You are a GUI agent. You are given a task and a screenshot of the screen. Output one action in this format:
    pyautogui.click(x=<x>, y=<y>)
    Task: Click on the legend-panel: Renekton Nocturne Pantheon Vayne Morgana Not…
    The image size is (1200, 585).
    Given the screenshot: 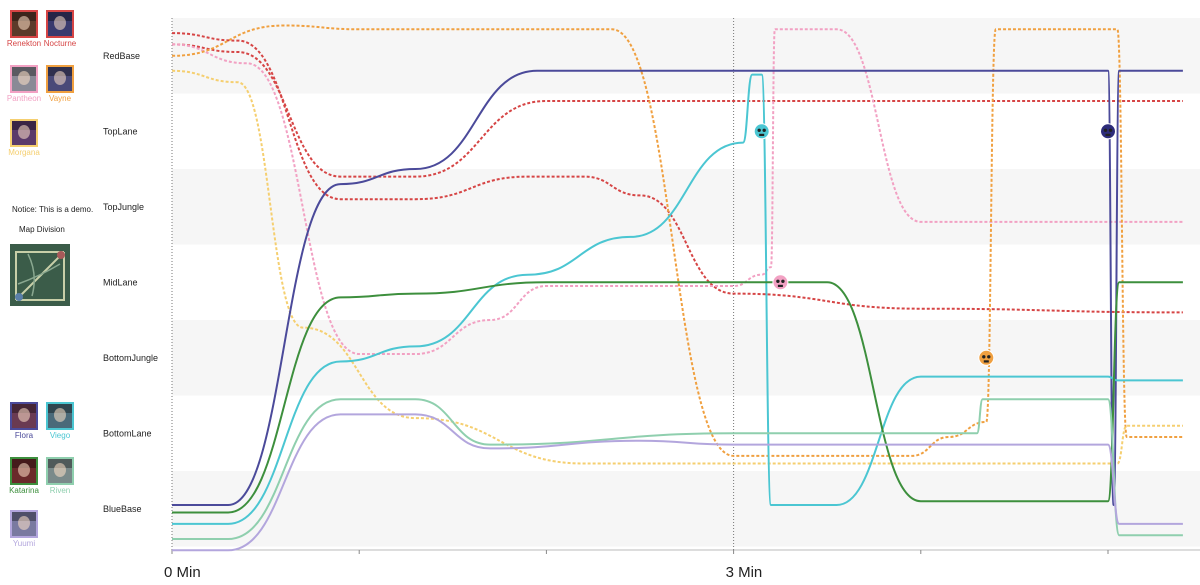 What is the action you would take?
    pyautogui.click(x=50, y=292)
    